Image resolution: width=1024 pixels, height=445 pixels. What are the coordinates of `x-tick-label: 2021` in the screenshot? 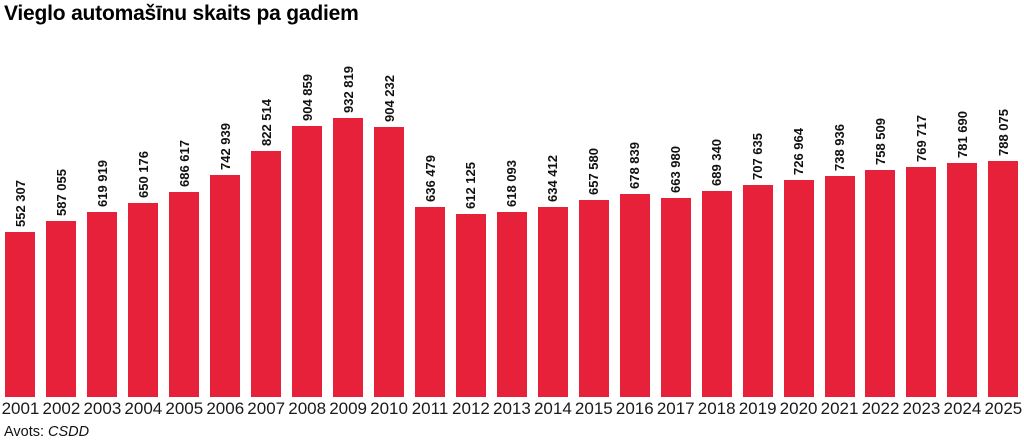 It's located at (839, 408).